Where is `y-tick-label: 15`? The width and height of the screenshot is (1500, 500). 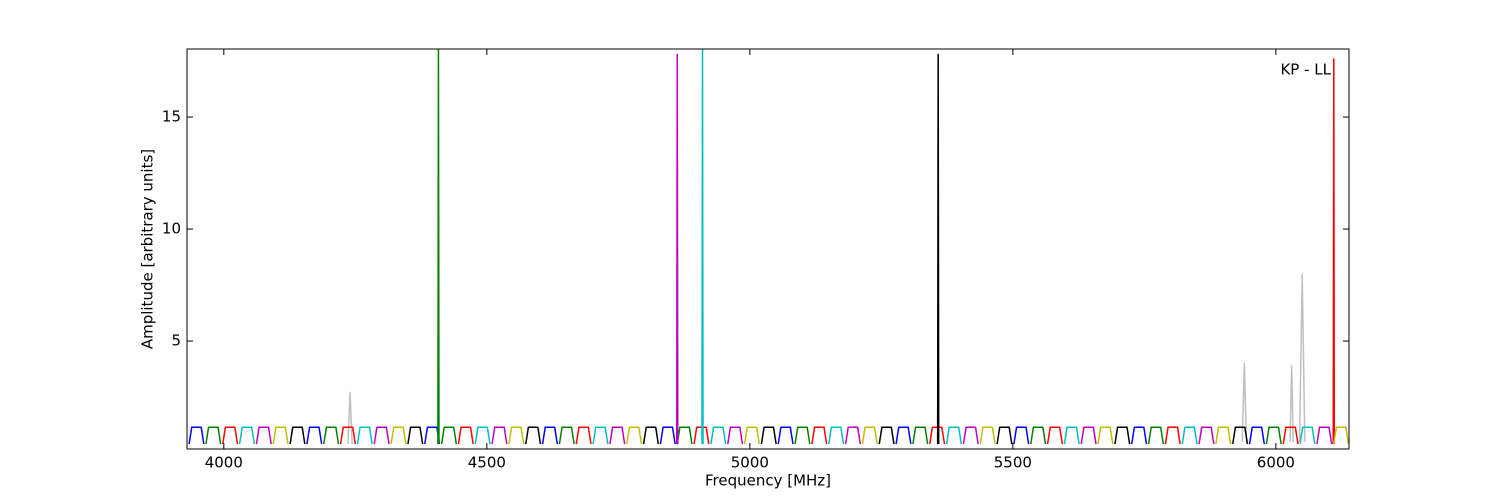
y-tick-label: 15 is located at coordinates (171, 117).